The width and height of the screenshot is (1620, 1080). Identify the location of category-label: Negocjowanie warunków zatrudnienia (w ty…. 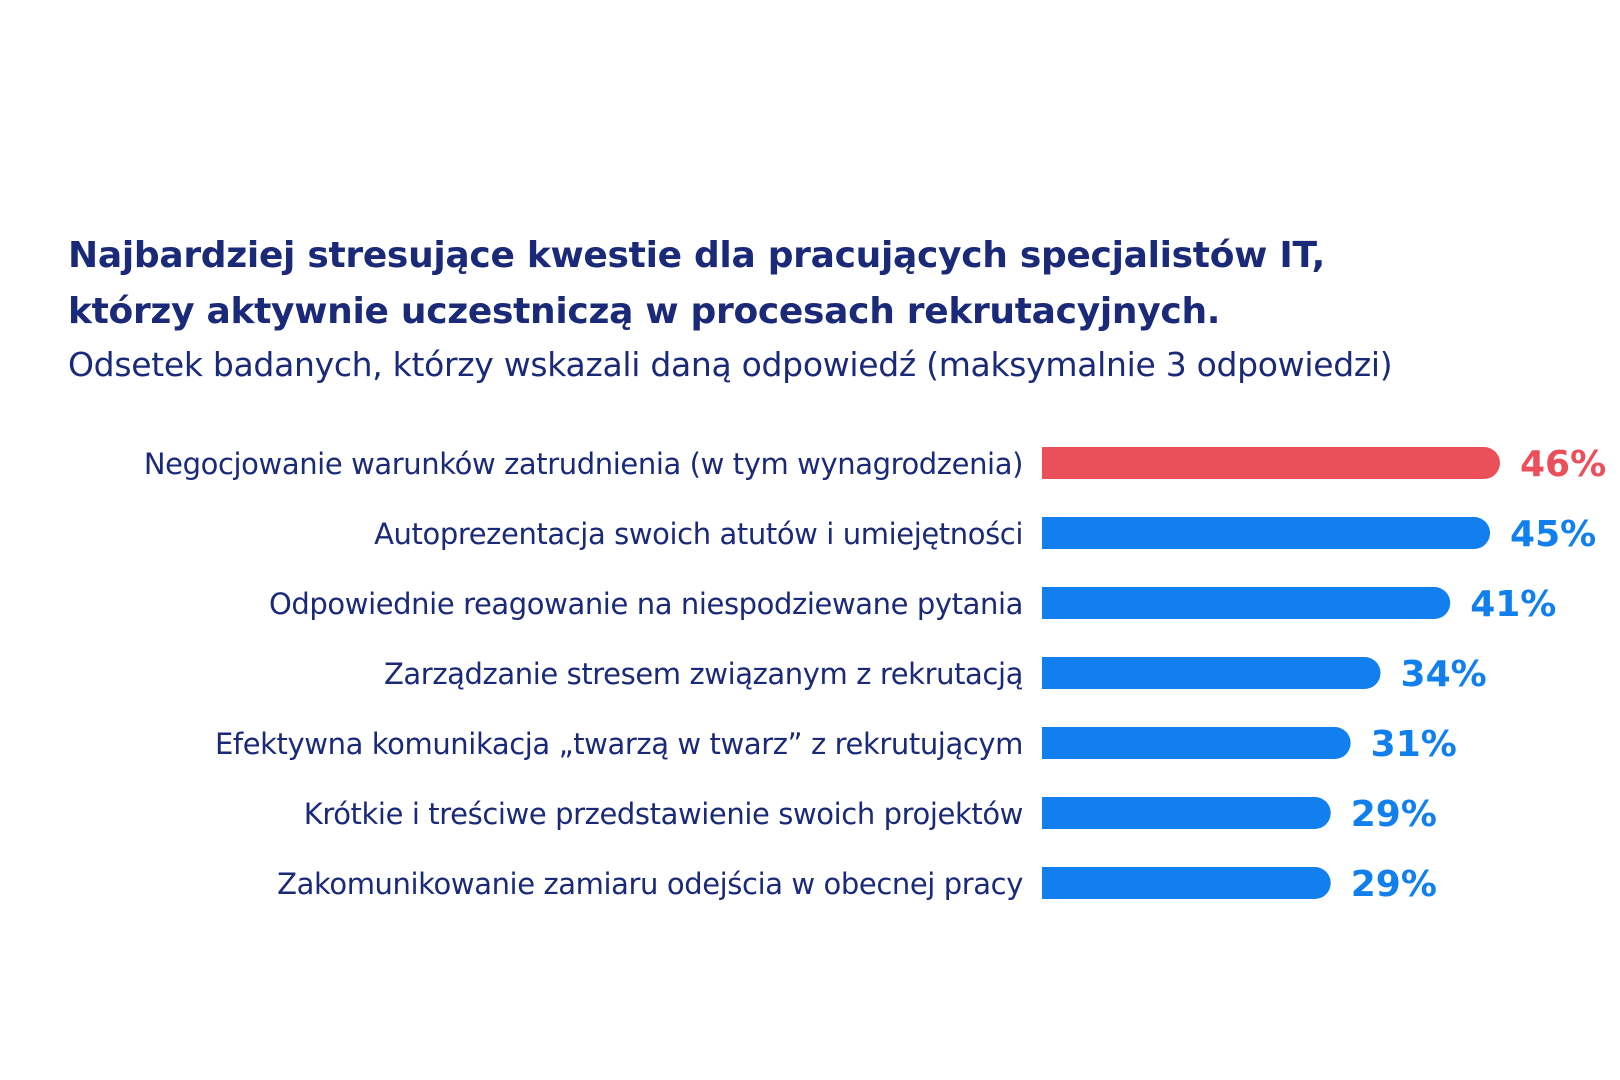
(583, 464).